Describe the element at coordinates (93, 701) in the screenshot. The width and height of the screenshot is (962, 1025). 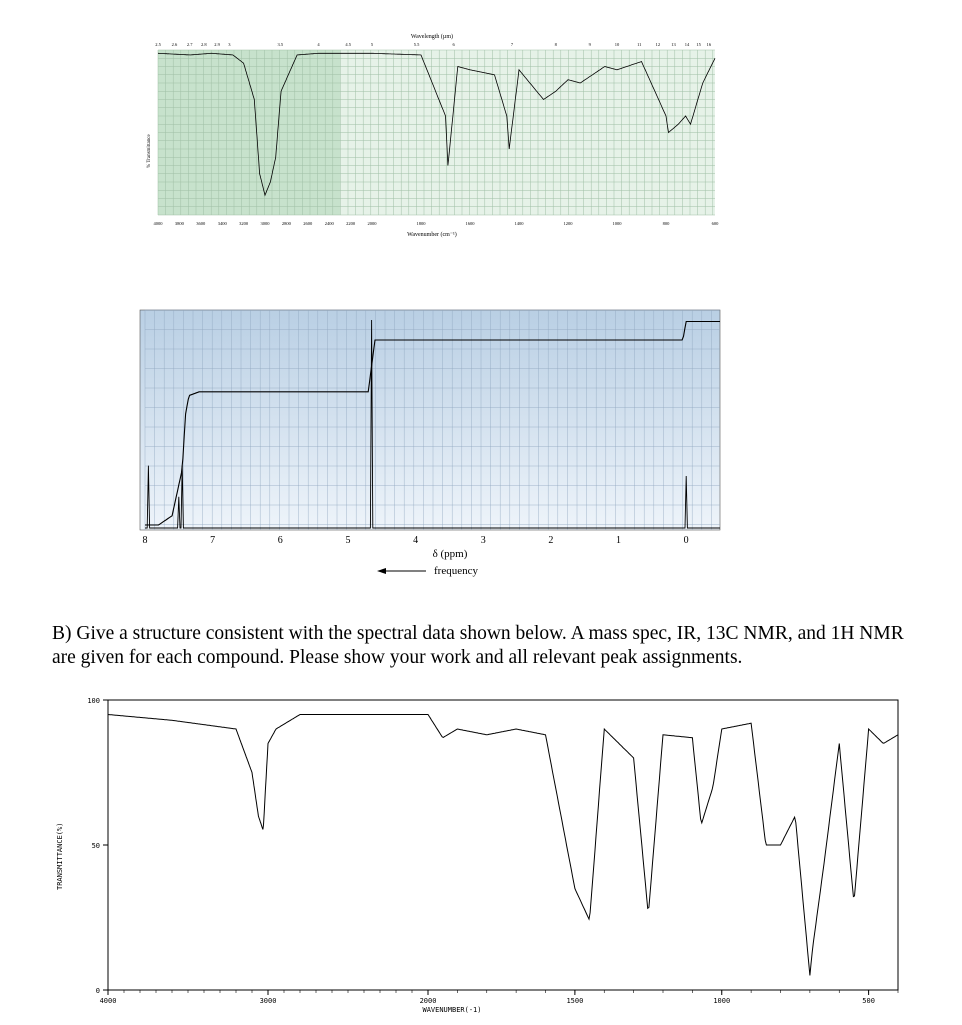
I see `ir-bottom-y-tick: 100` at that location.